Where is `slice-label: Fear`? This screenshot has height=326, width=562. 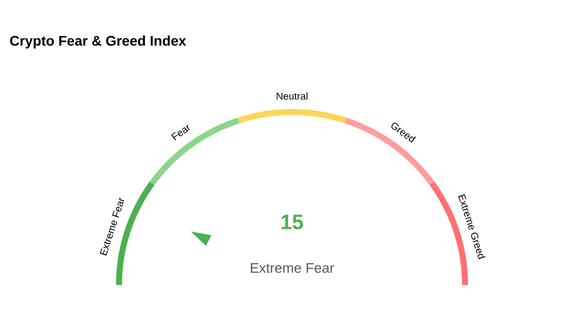 slice-label: Fear is located at coordinates (180, 132).